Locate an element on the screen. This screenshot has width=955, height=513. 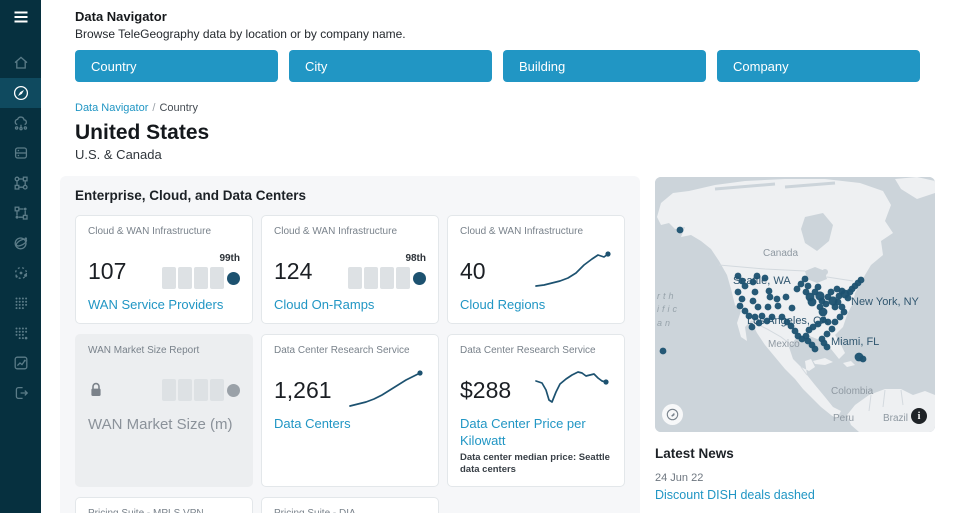
breadcrumb-link: Data Navigator is located at coordinates (112, 108).